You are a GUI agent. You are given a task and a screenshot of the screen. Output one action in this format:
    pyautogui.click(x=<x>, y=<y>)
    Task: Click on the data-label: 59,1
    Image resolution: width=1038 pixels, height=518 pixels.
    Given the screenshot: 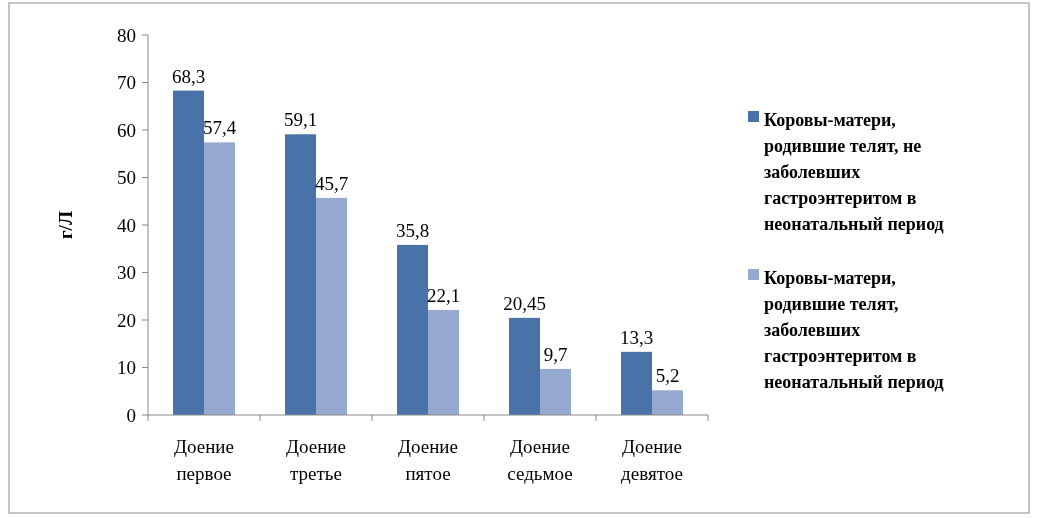 What is the action you would take?
    pyautogui.click(x=300, y=120)
    